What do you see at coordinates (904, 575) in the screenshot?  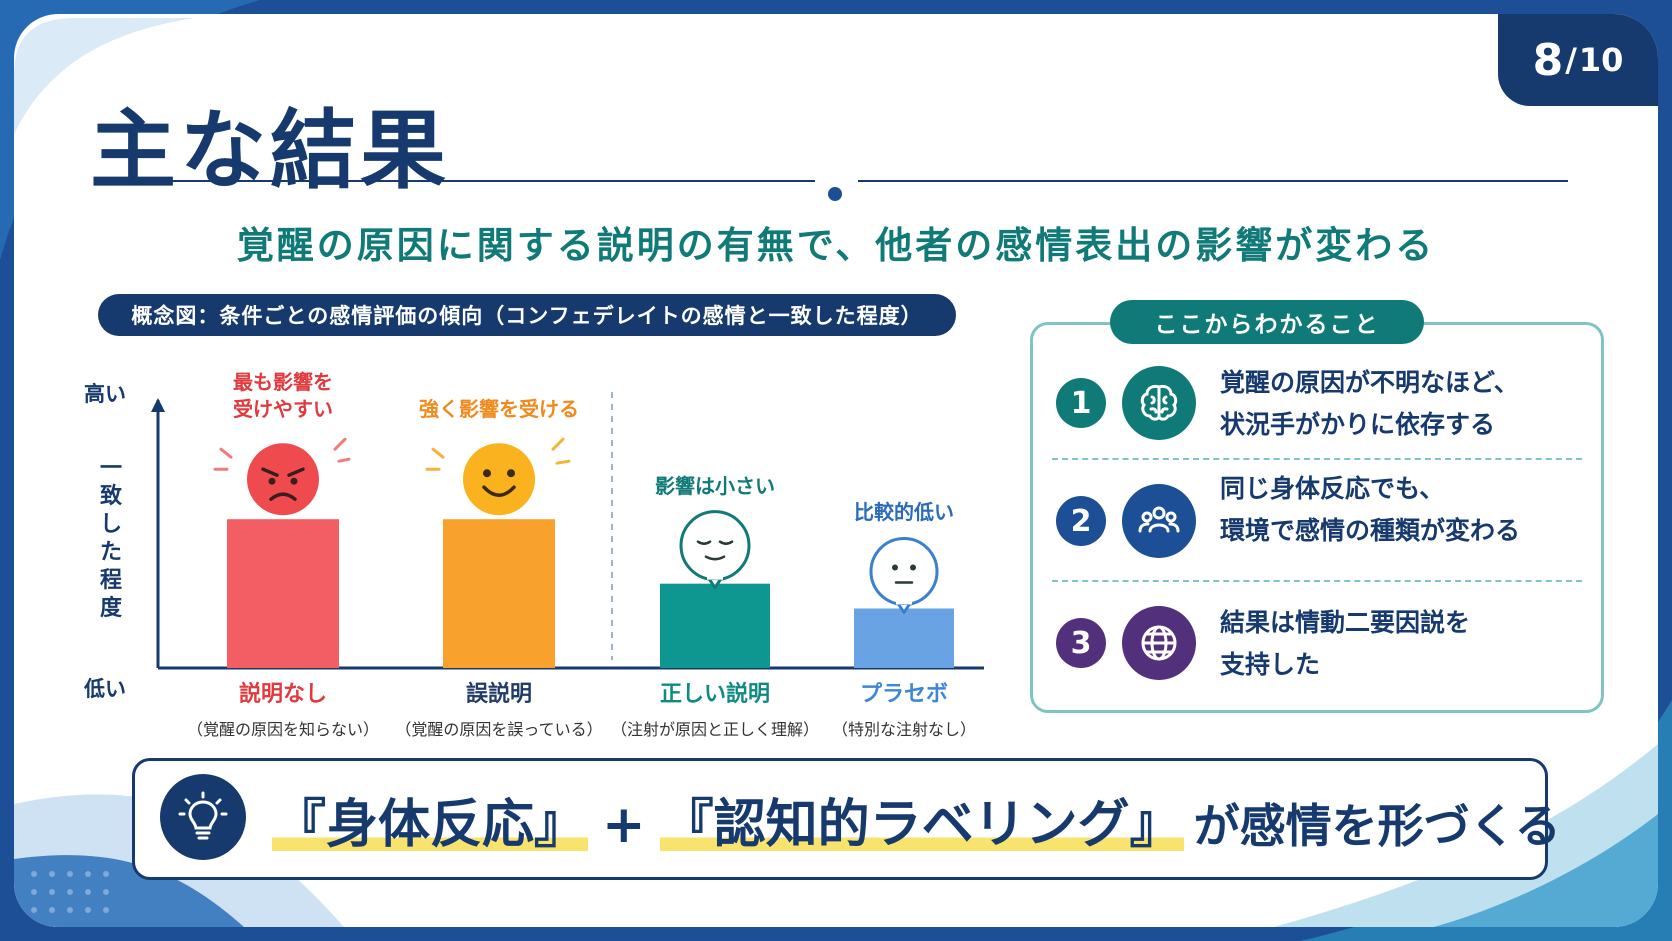 I see `neutral-face-icon` at bounding box center [904, 575].